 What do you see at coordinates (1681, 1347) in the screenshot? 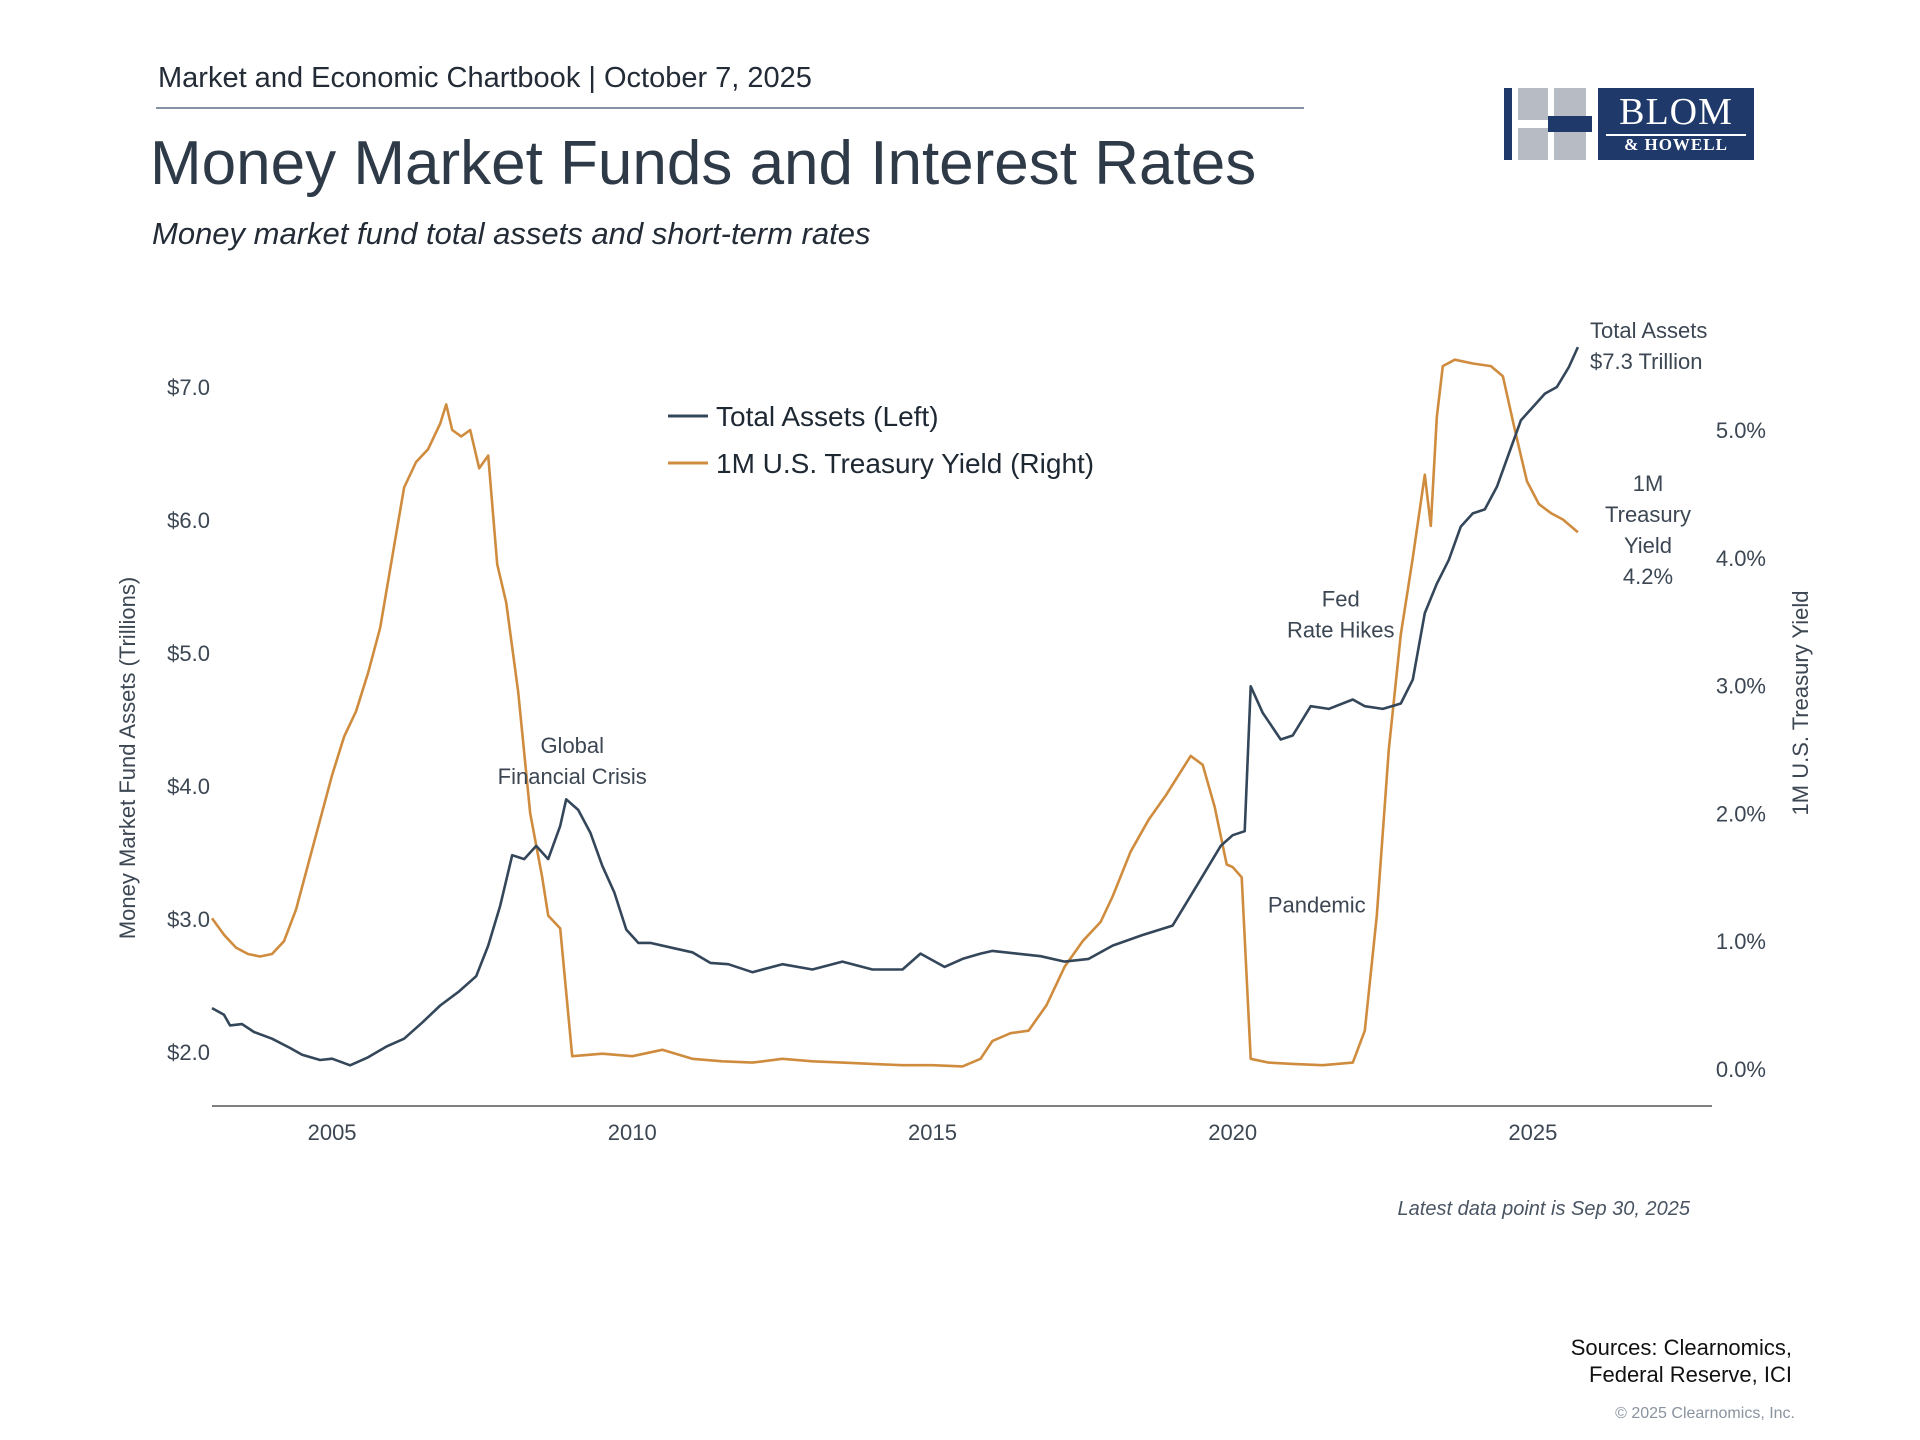
I see `sources-line-1: Sources: Clearnomics,` at bounding box center [1681, 1347].